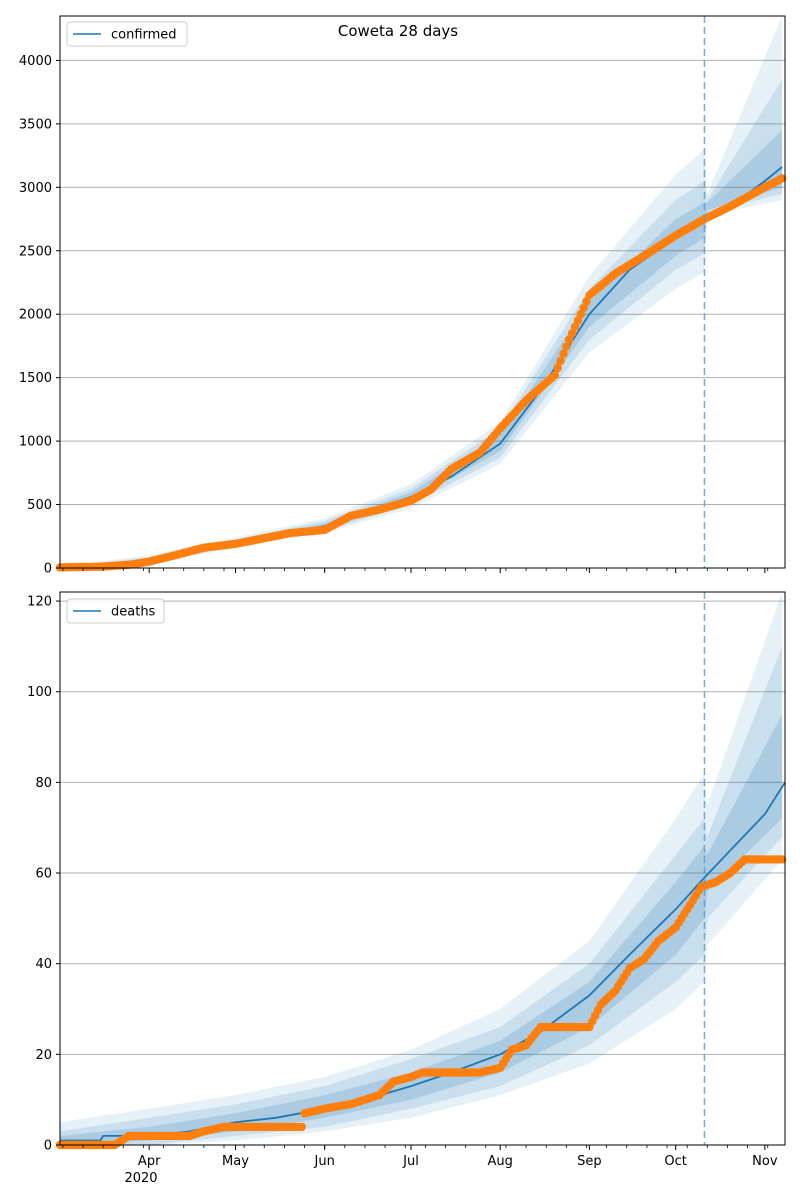  I want to click on x-tick-label: Sep, so click(589, 1161).